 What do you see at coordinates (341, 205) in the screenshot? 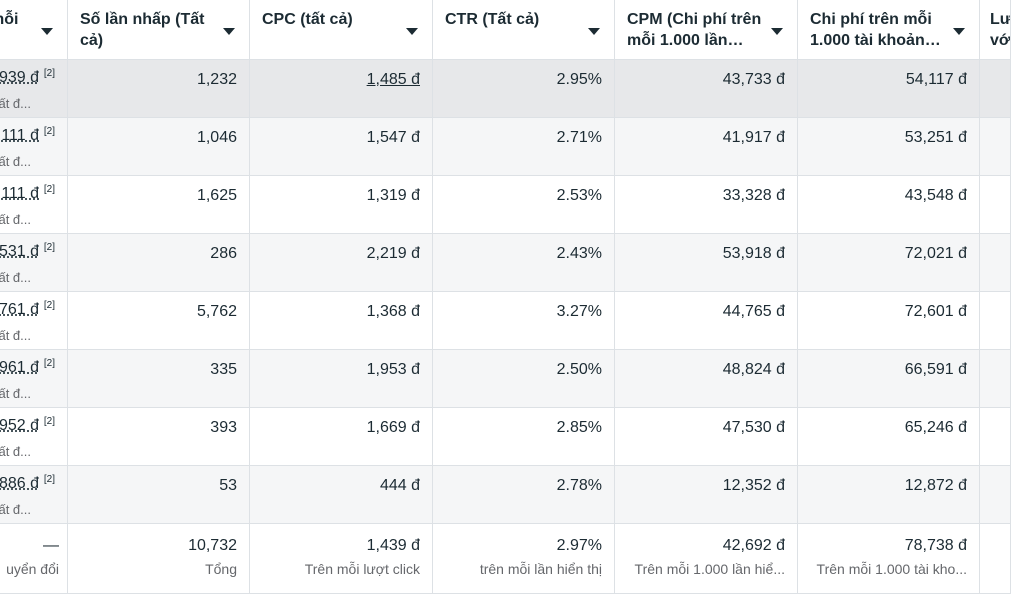
I see `cell-cpc: 1,319 đ` at bounding box center [341, 205].